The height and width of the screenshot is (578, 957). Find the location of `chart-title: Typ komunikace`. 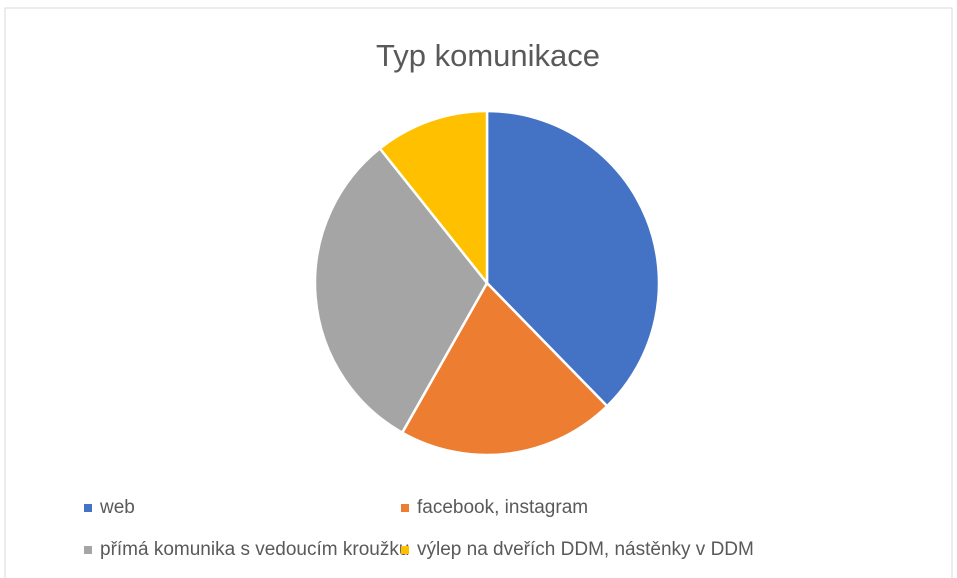

chart-title: Typ komunikace is located at coordinates (488, 55).